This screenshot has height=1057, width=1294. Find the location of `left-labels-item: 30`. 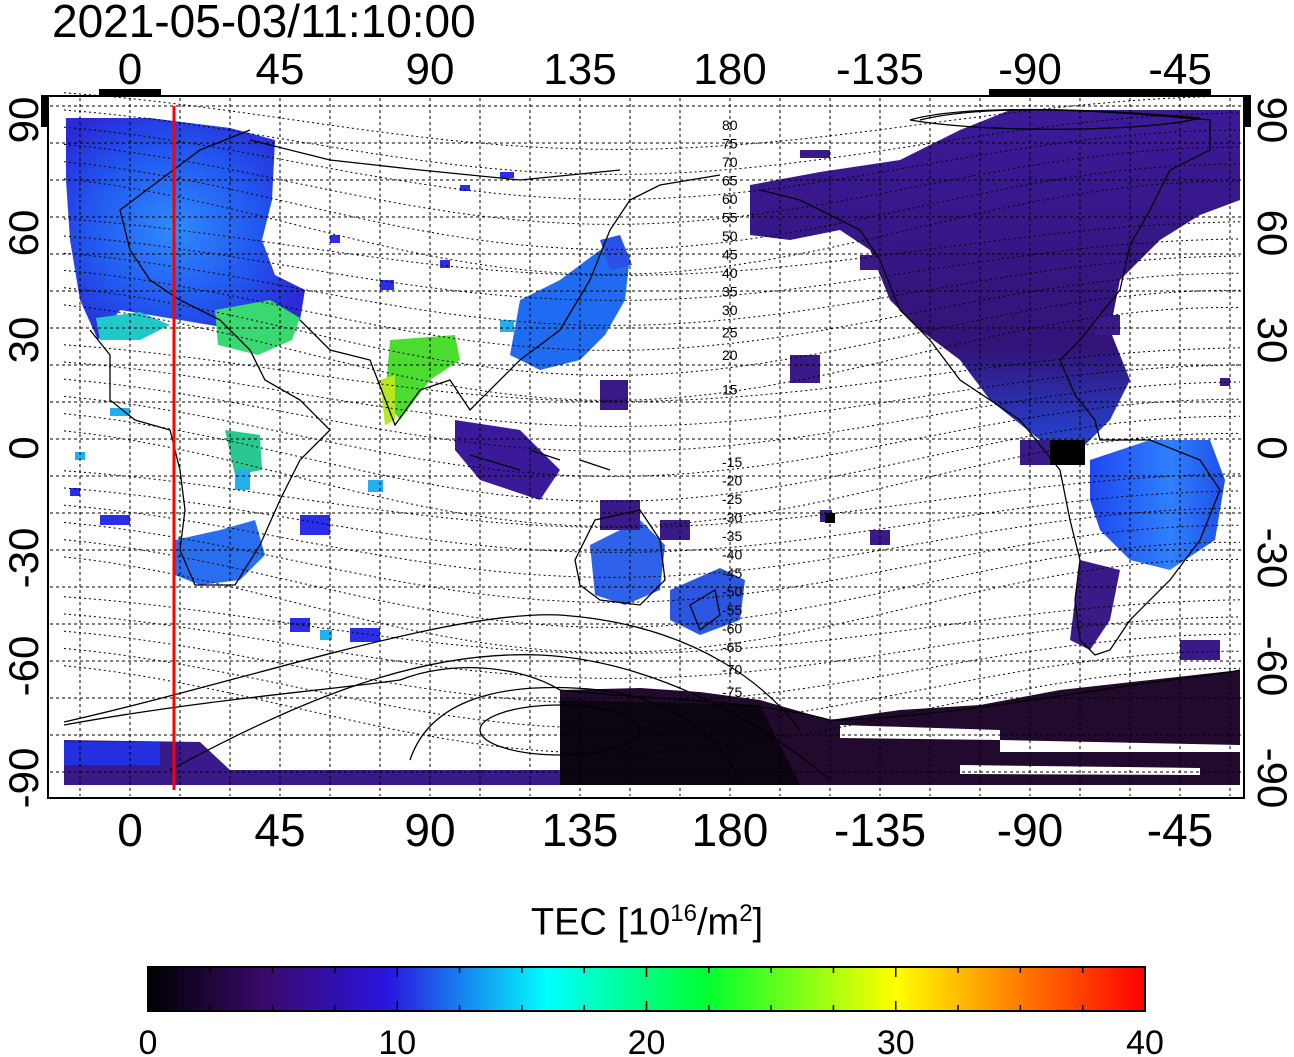

left-labels-item: 30 is located at coordinates (23, 340).